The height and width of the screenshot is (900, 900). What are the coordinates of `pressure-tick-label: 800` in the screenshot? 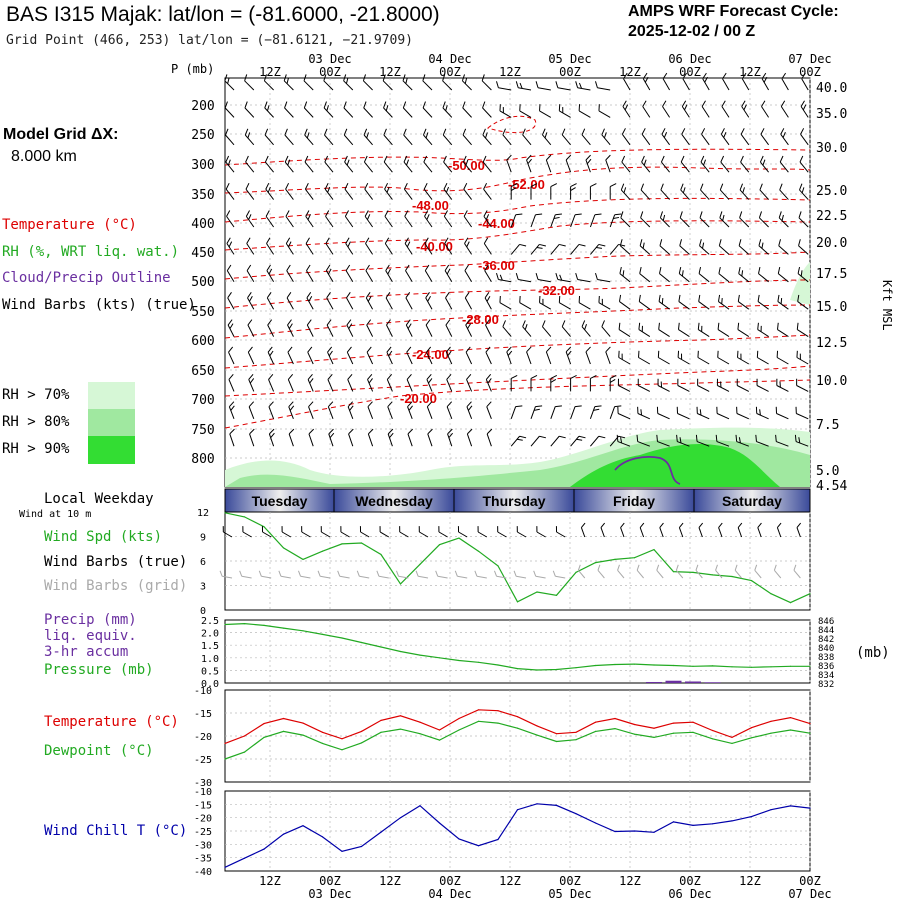 It's located at (202, 459).